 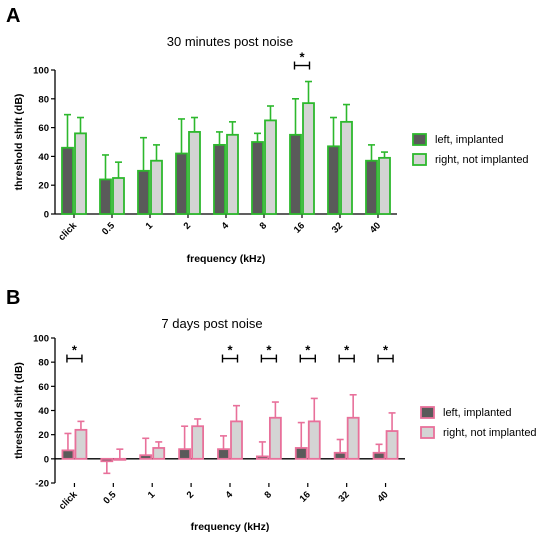 I want to click on panel-b-x-tick-label: 8, so click(x=268, y=495).